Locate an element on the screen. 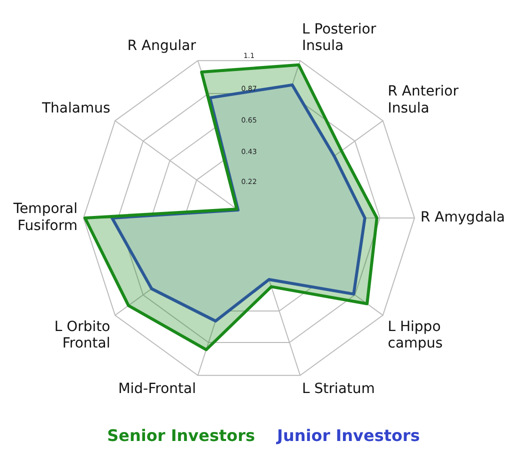 This screenshot has width=519, height=459. spoke-label: Temporal Fusiform is located at coordinates (45, 217).